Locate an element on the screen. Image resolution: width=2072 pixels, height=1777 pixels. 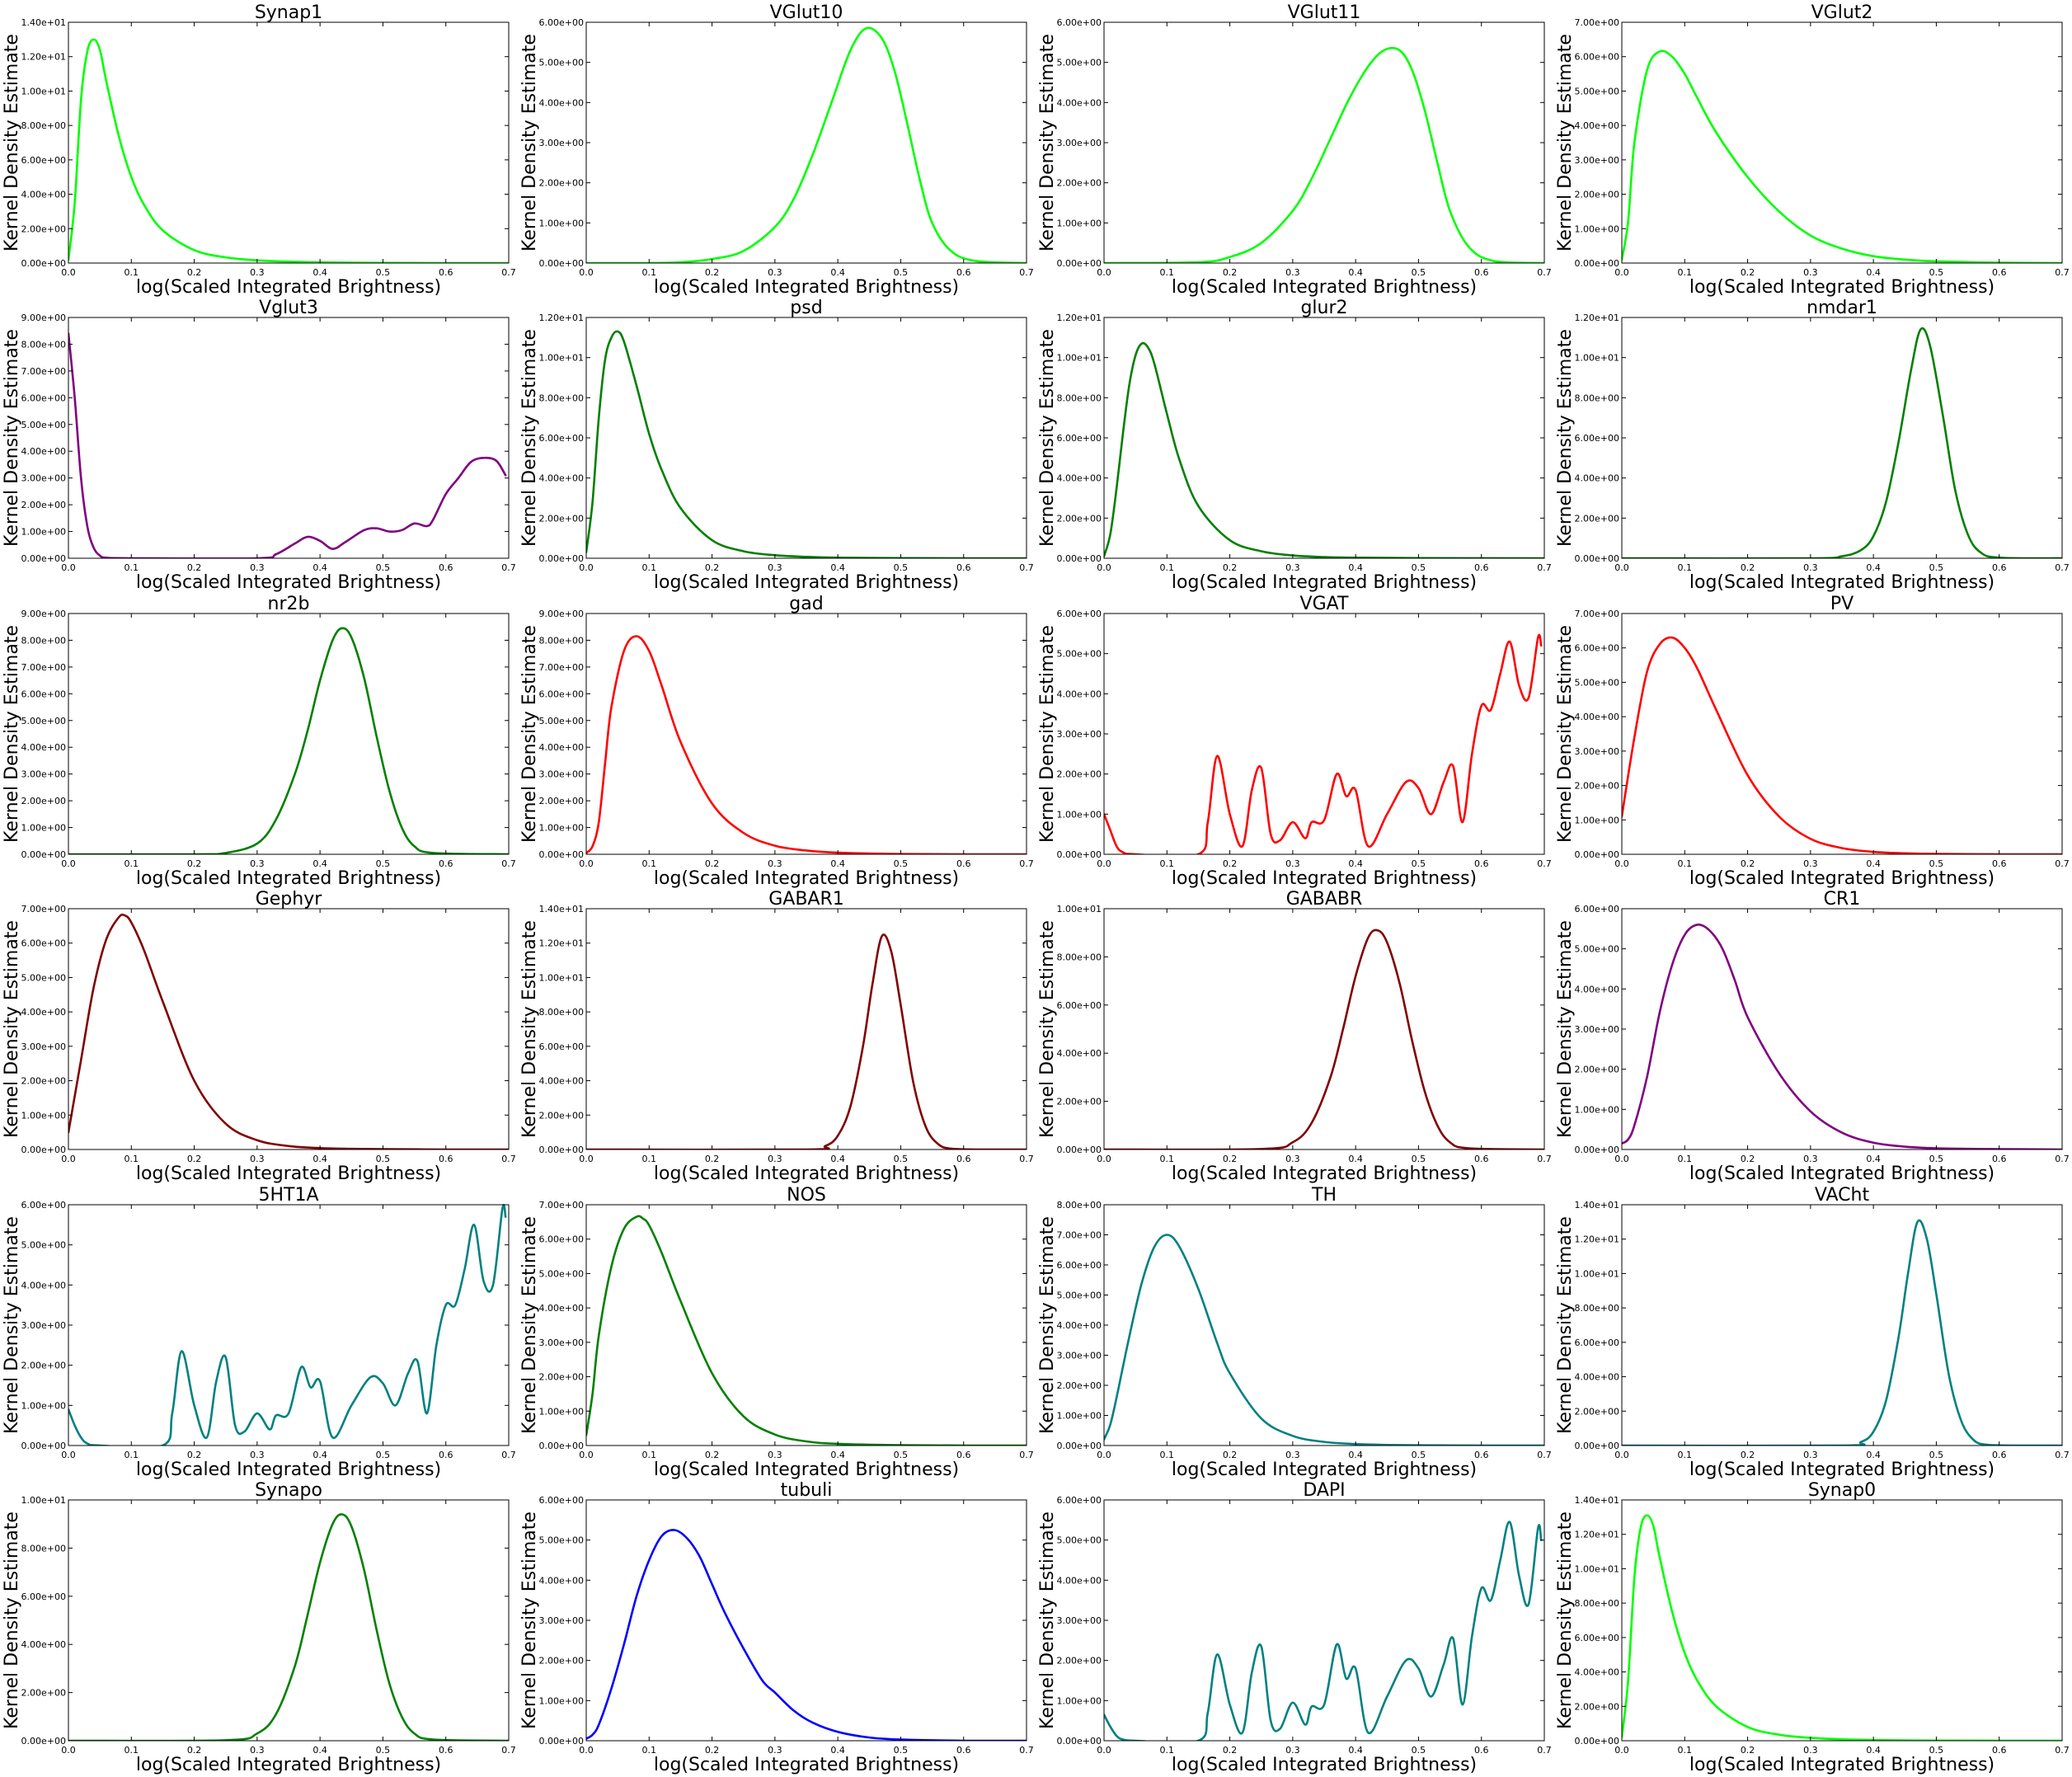
y-tick-label: 9.00e+00 is located at coordinates (43, 318).